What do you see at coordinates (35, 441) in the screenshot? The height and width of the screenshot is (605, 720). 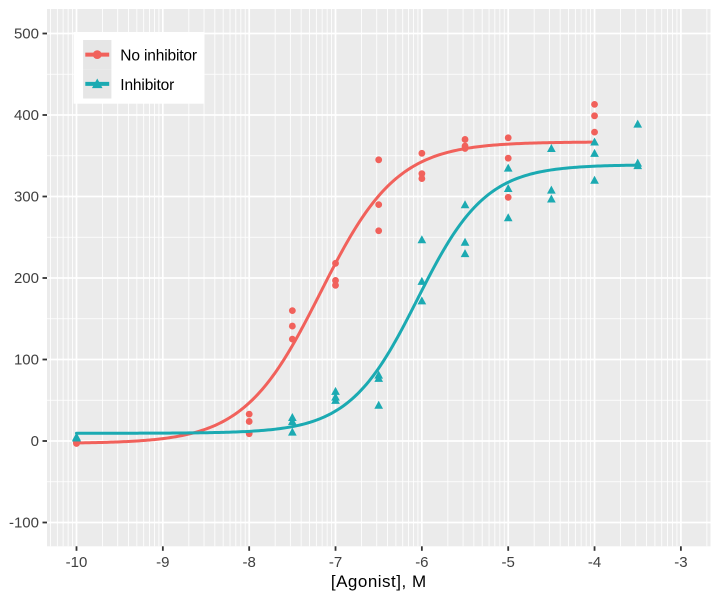 I see `y-tick-label: 0` at bounding box center [35, 441].